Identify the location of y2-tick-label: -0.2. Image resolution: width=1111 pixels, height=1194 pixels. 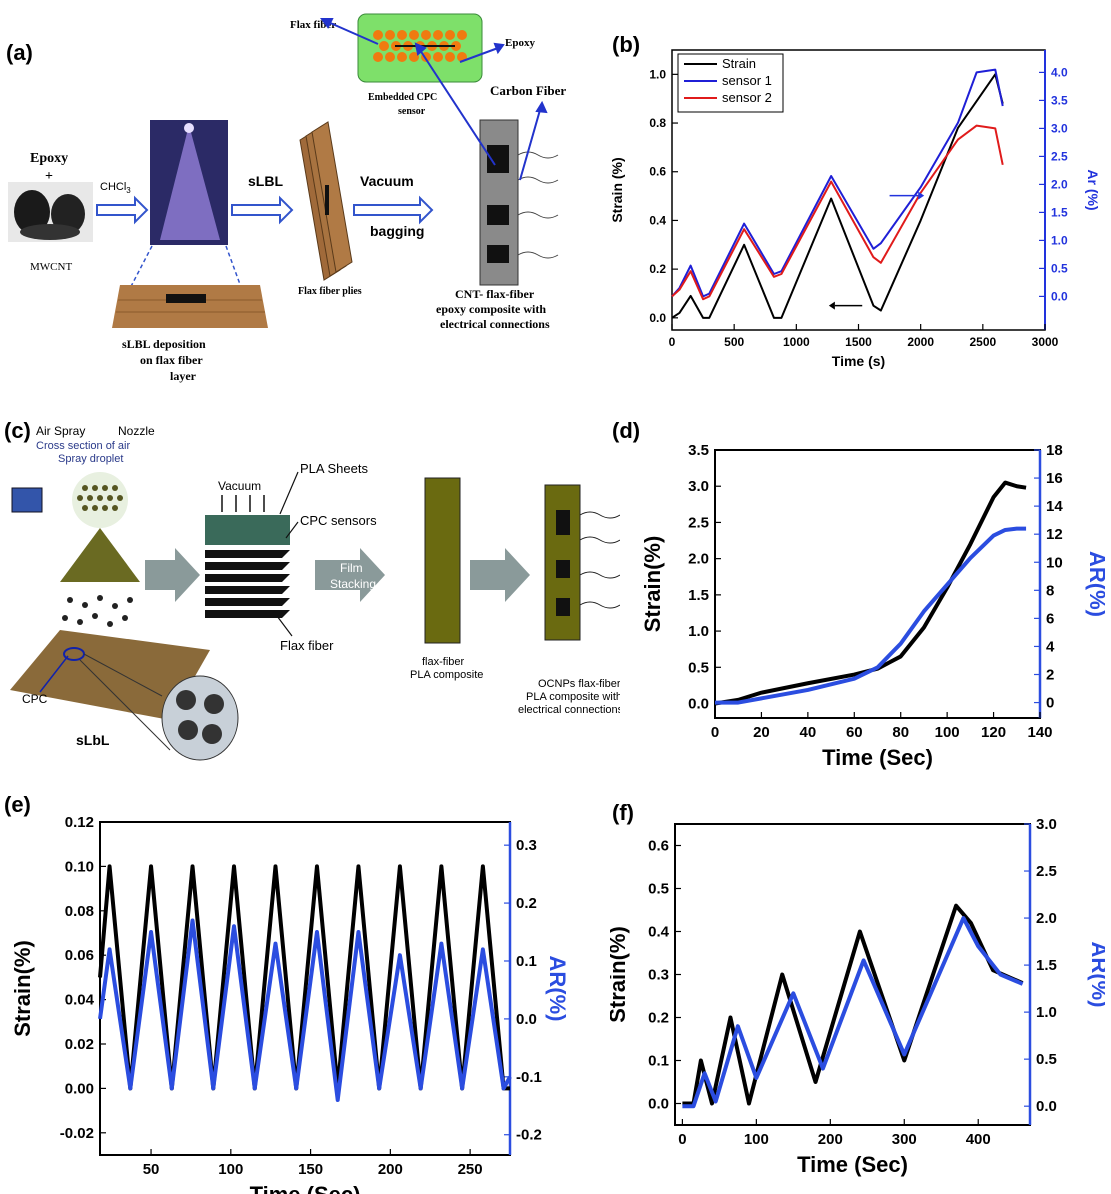
(529, 1135).